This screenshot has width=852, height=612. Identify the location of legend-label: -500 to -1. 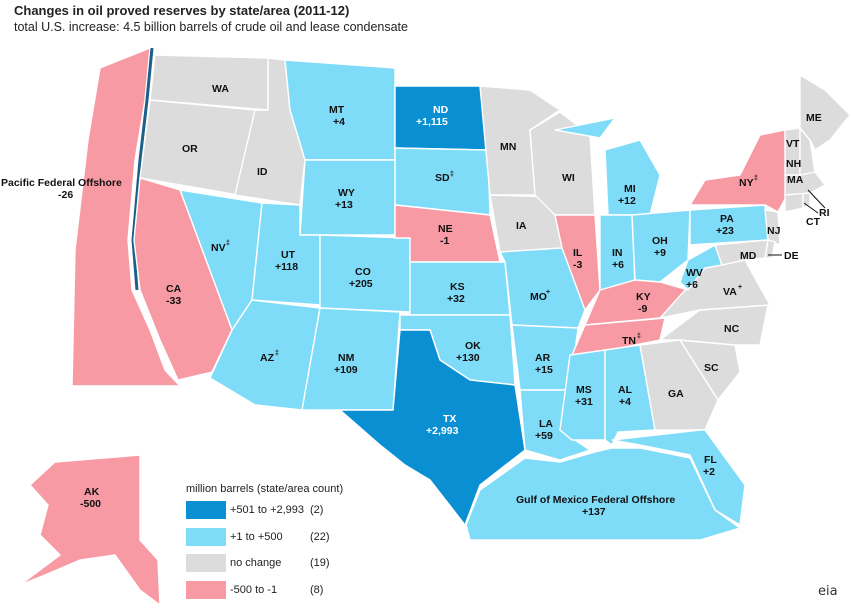
(254, 590).